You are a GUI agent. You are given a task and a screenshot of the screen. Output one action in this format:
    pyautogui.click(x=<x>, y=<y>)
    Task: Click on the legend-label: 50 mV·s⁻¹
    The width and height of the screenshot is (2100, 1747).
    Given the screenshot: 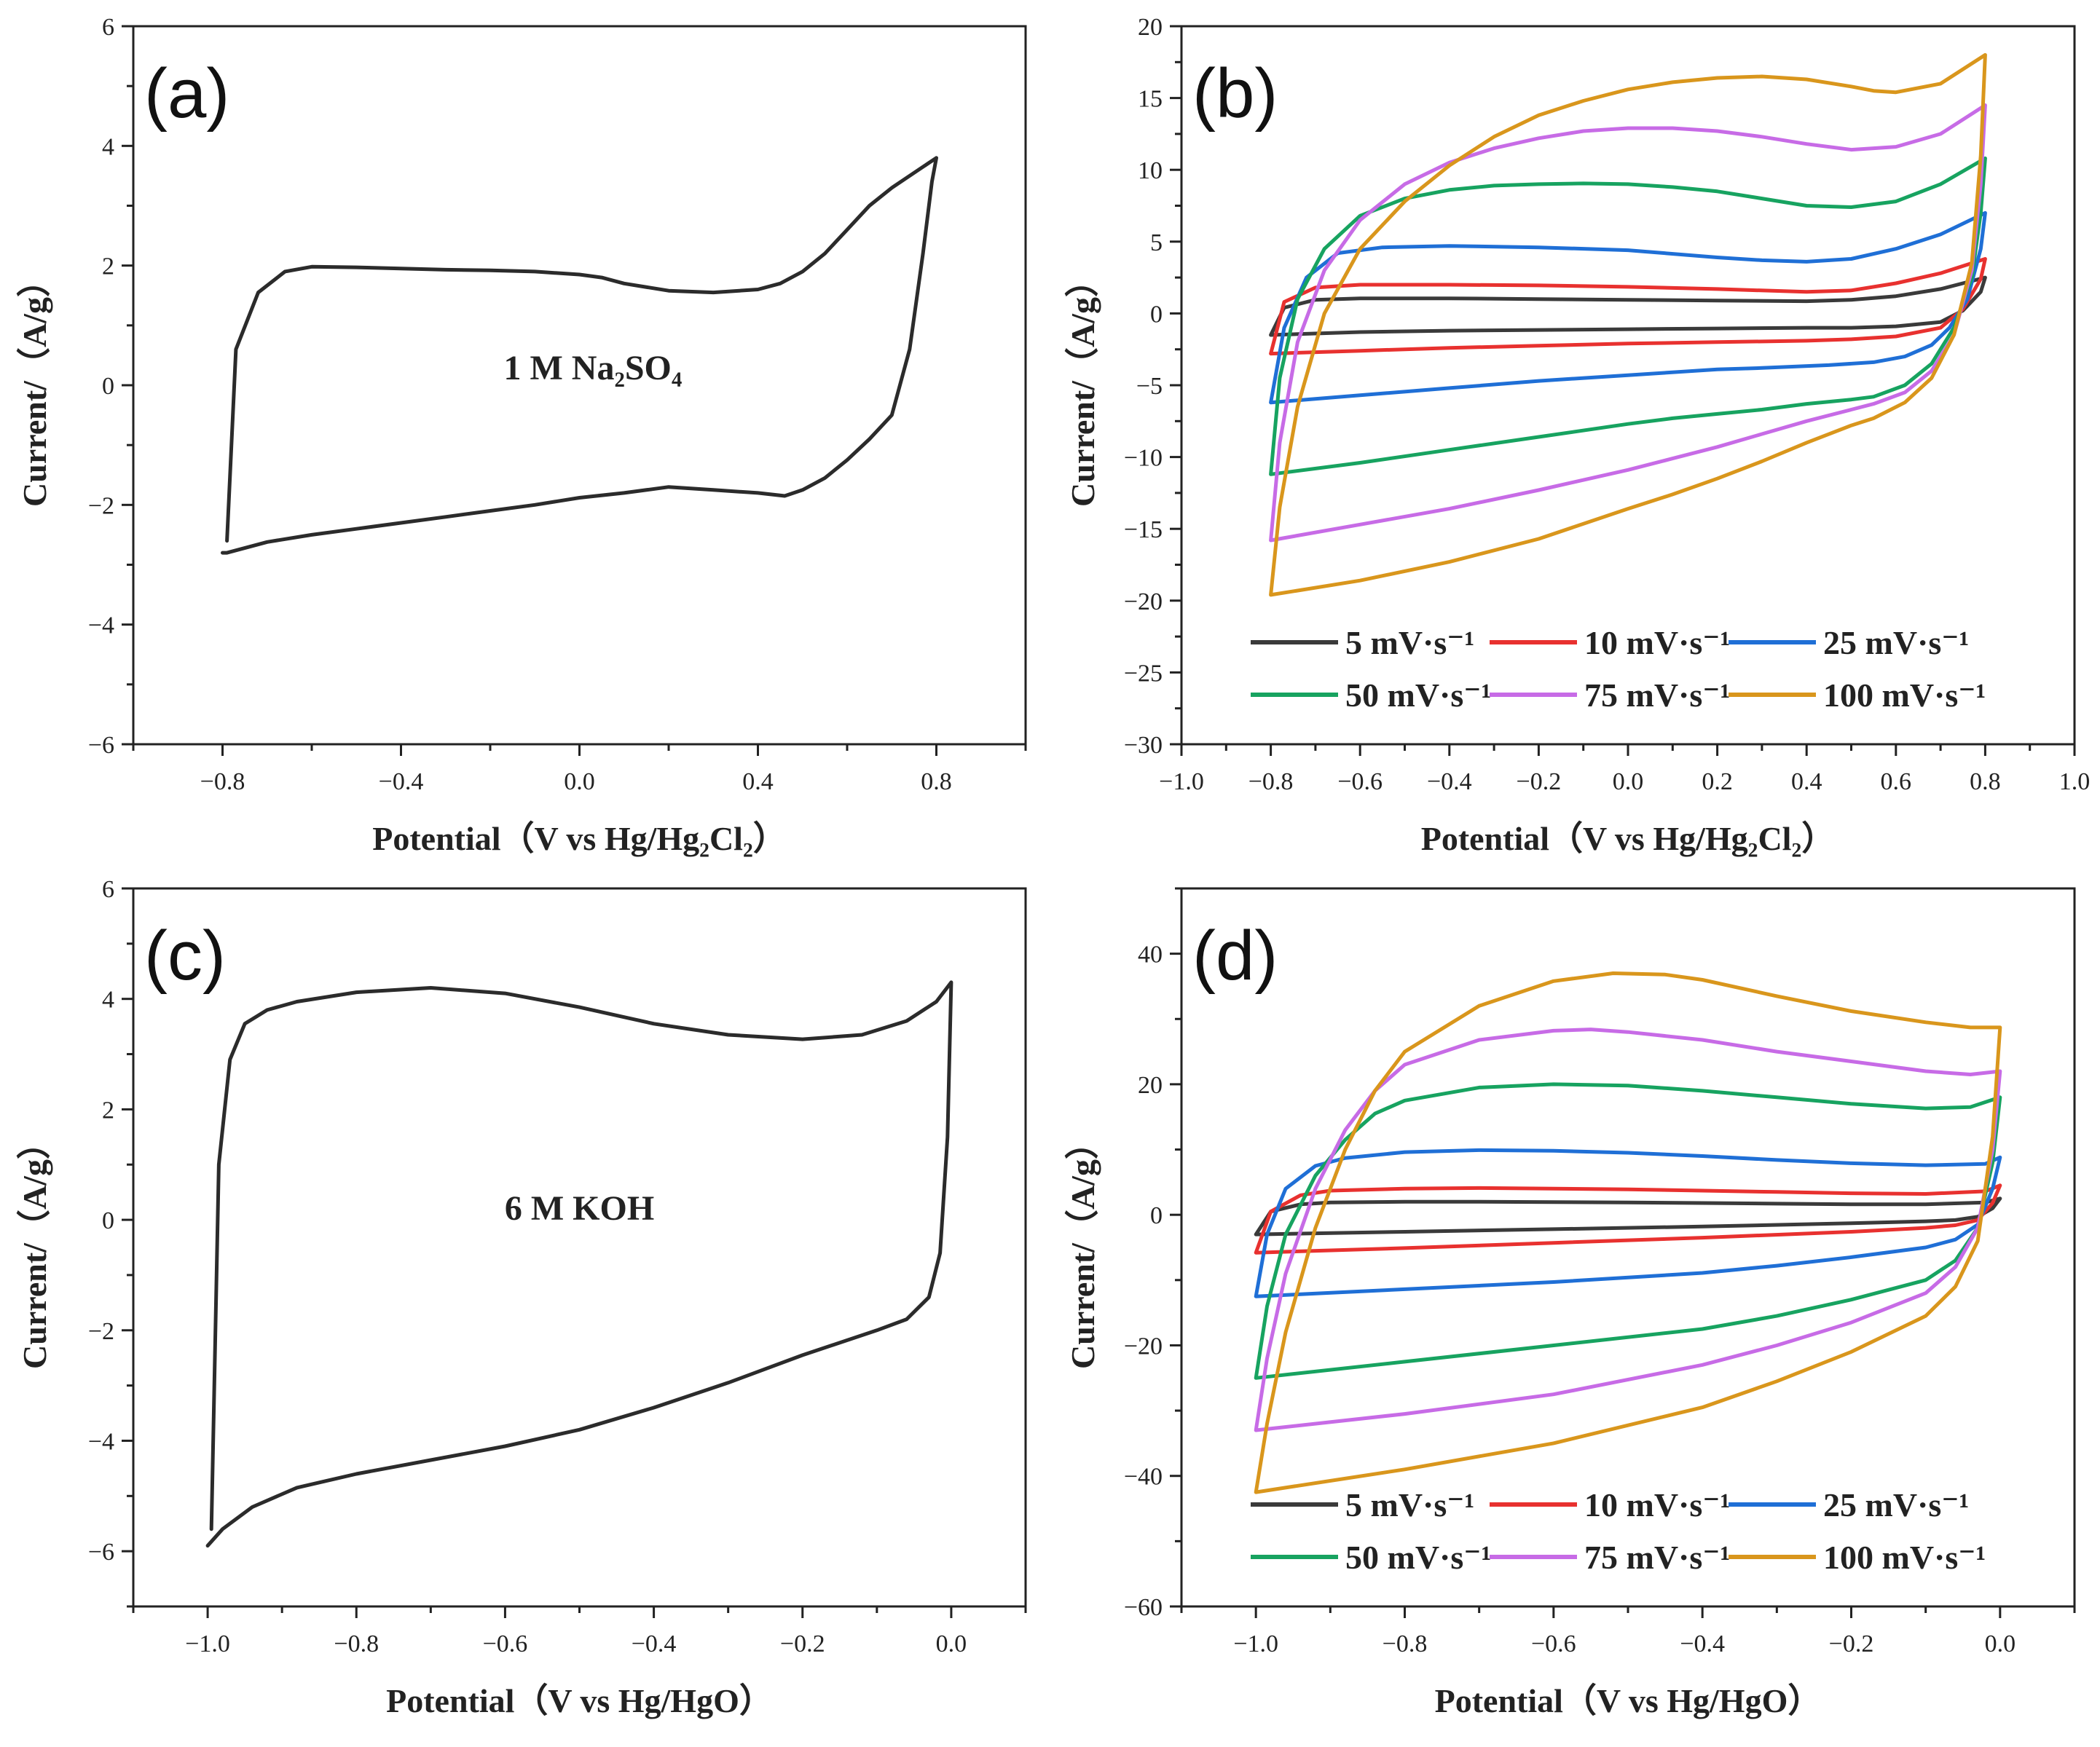 What is the action you would take?
    pyautogui.click(x=1418, y=1557)
    